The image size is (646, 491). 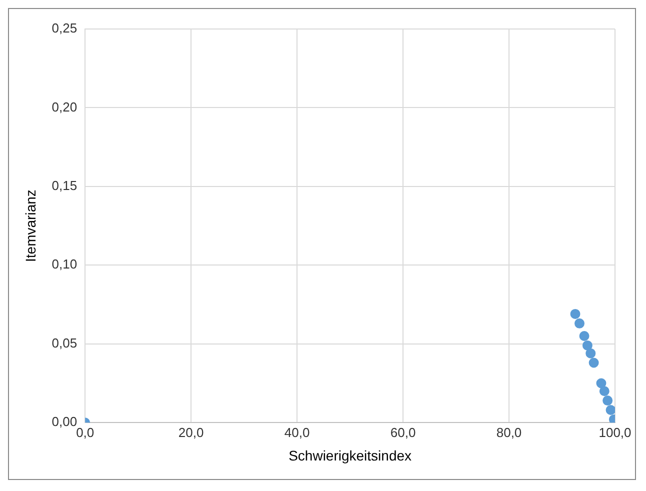 What do you see at coordinates (65, 186) in the screenshot?
I see `y-tick-label: 0,15` at bounding box center [65, 186].